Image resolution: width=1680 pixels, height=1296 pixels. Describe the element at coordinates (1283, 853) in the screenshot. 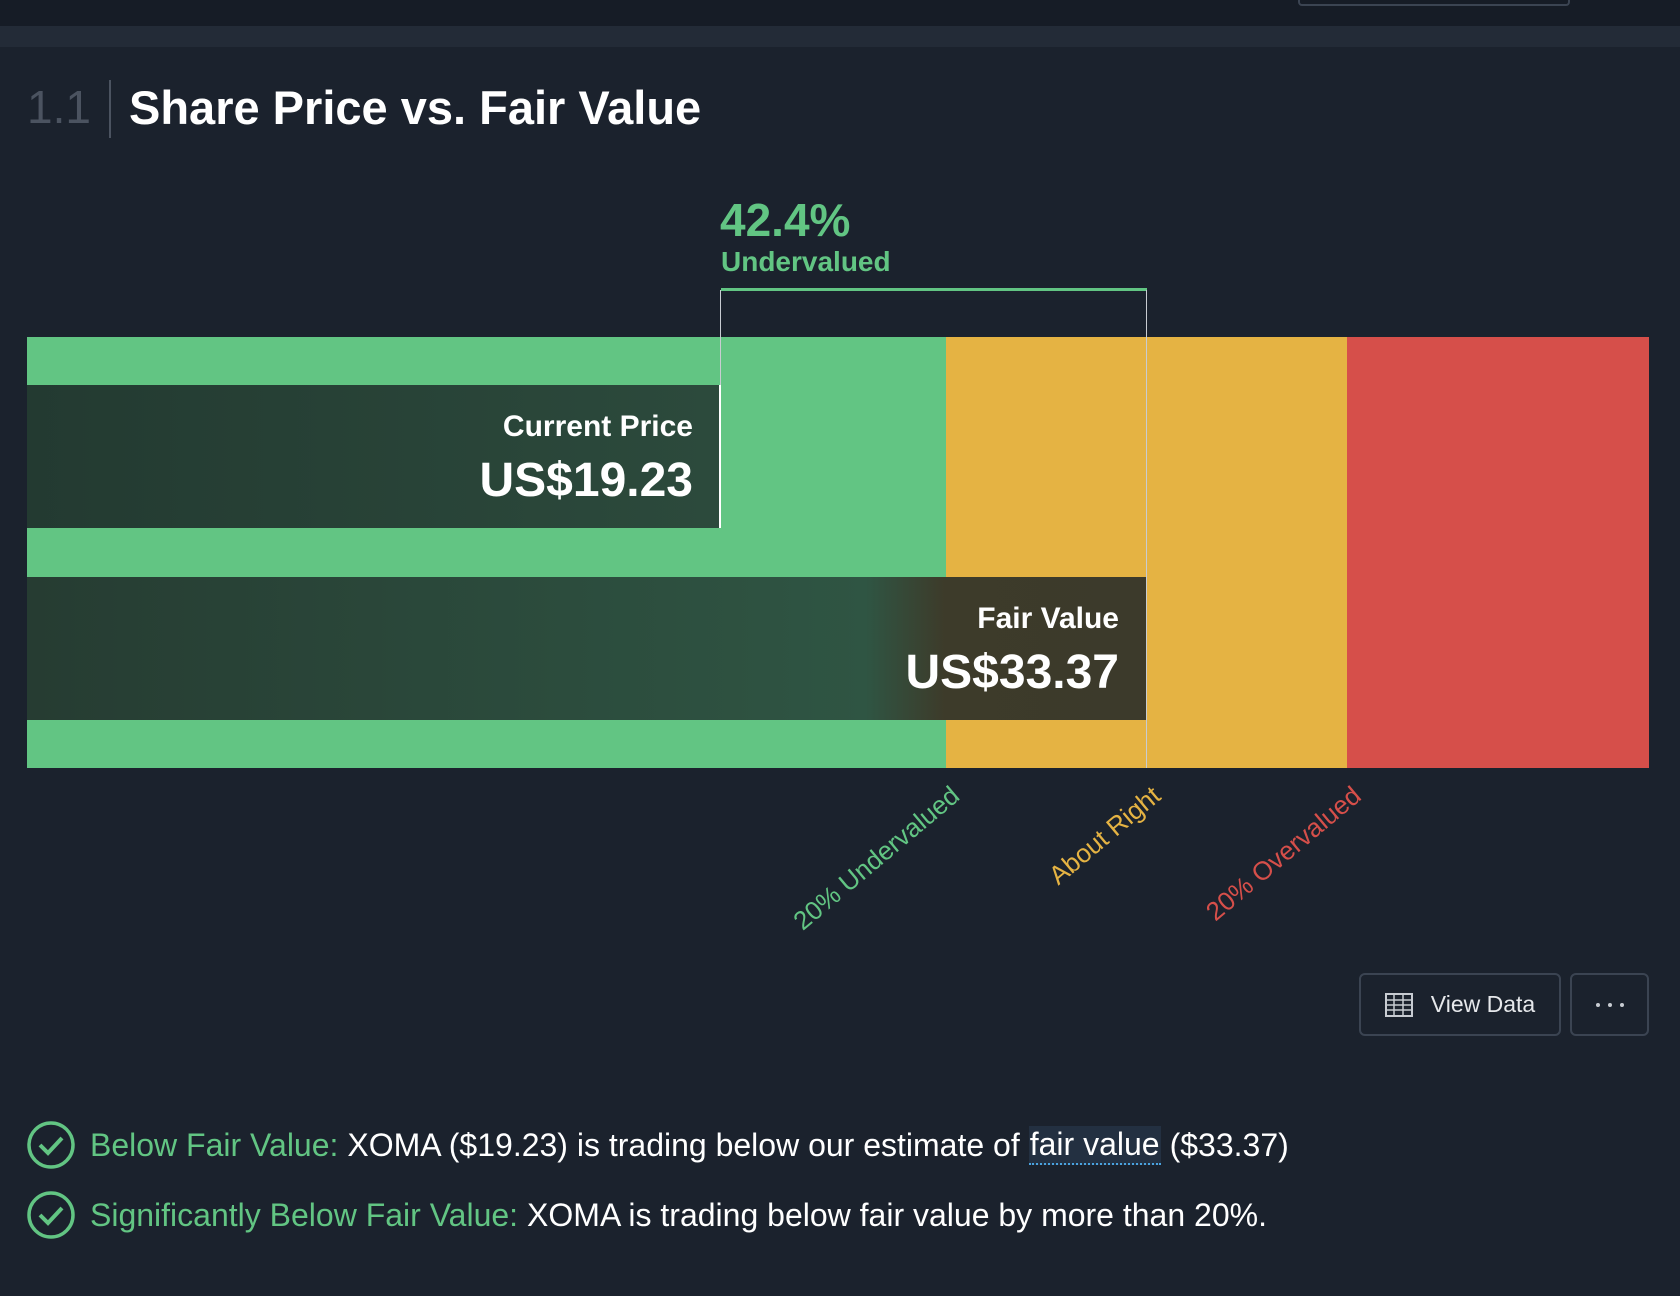

I see `zone-label: 20% Overvalued` at that location.